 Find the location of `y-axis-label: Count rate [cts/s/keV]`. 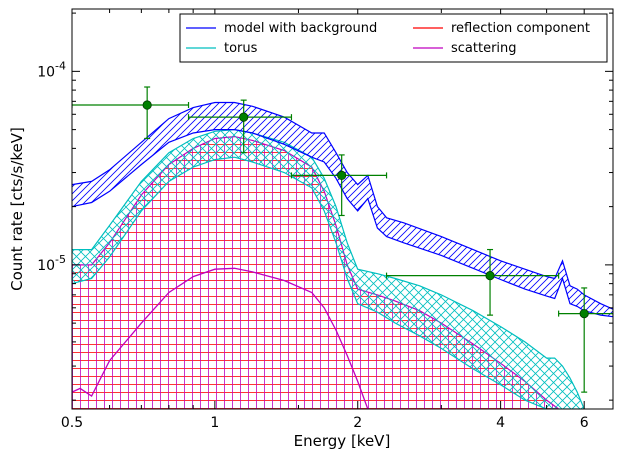

y-axis-label: Count rate [cts/s/keV] is located at coordinates (17, 209).